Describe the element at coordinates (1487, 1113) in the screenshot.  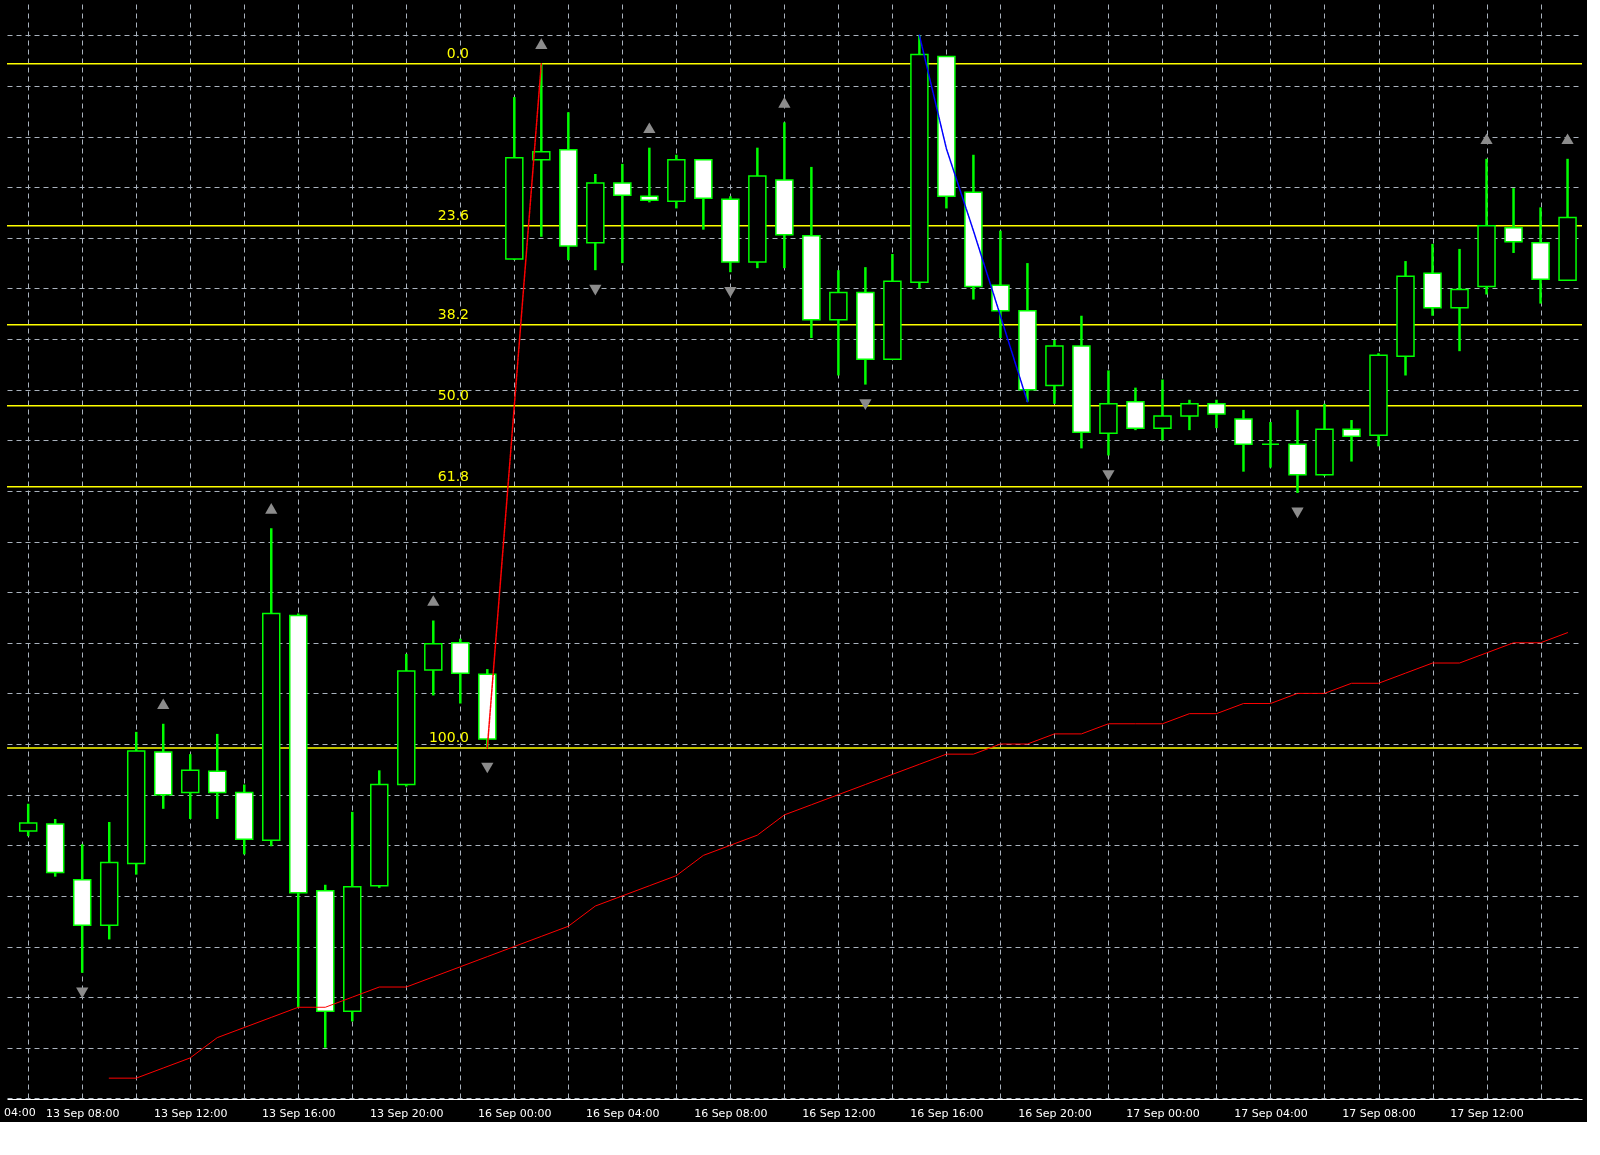
I see `x-tick-label: 17 Sep 12:00` at that location.